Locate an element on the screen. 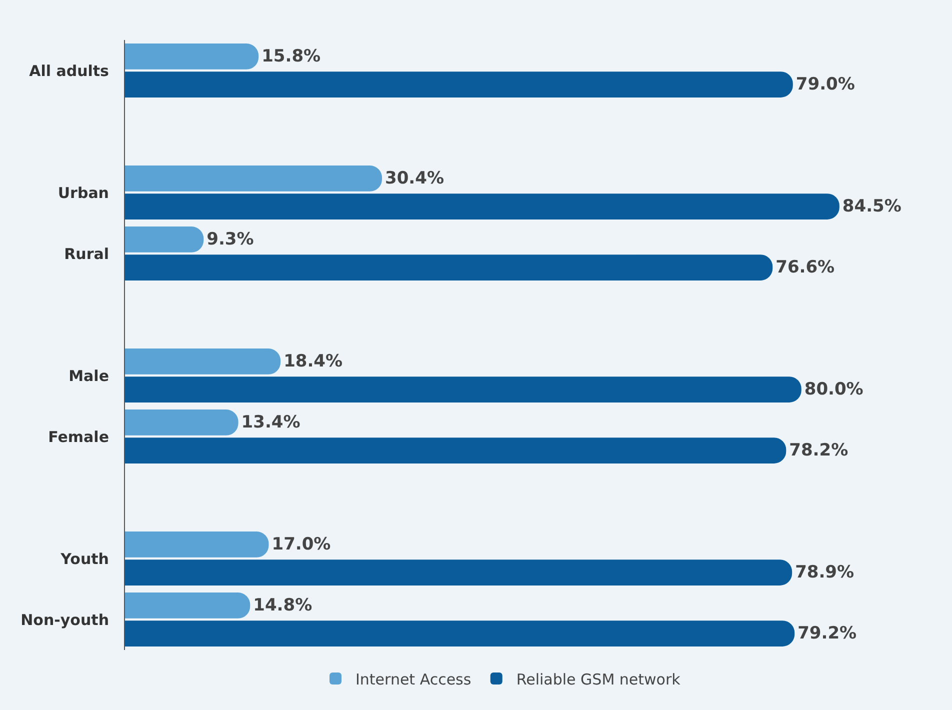 This screenshot has width=952, height=710. data-label: 79.2% is located at coordinates (827, 634).